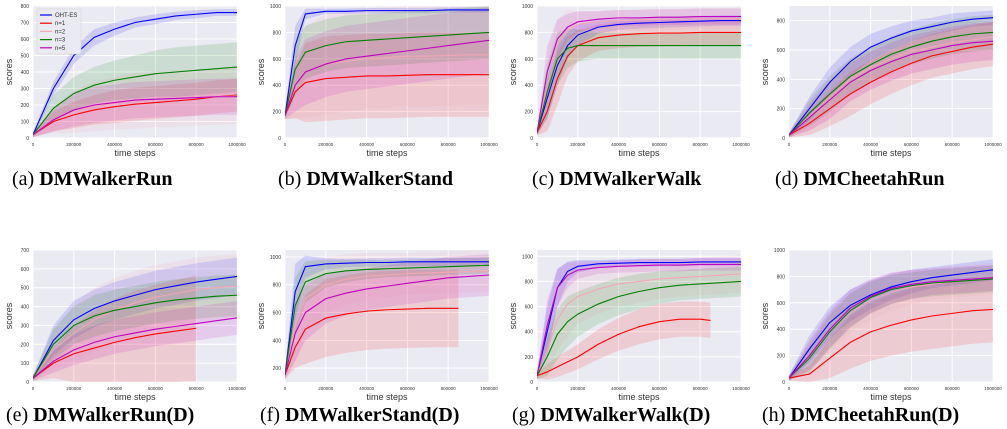  Describe the element at coordinates (60, 24) in the screenshot. I see `legend-label: n=1` at that location.